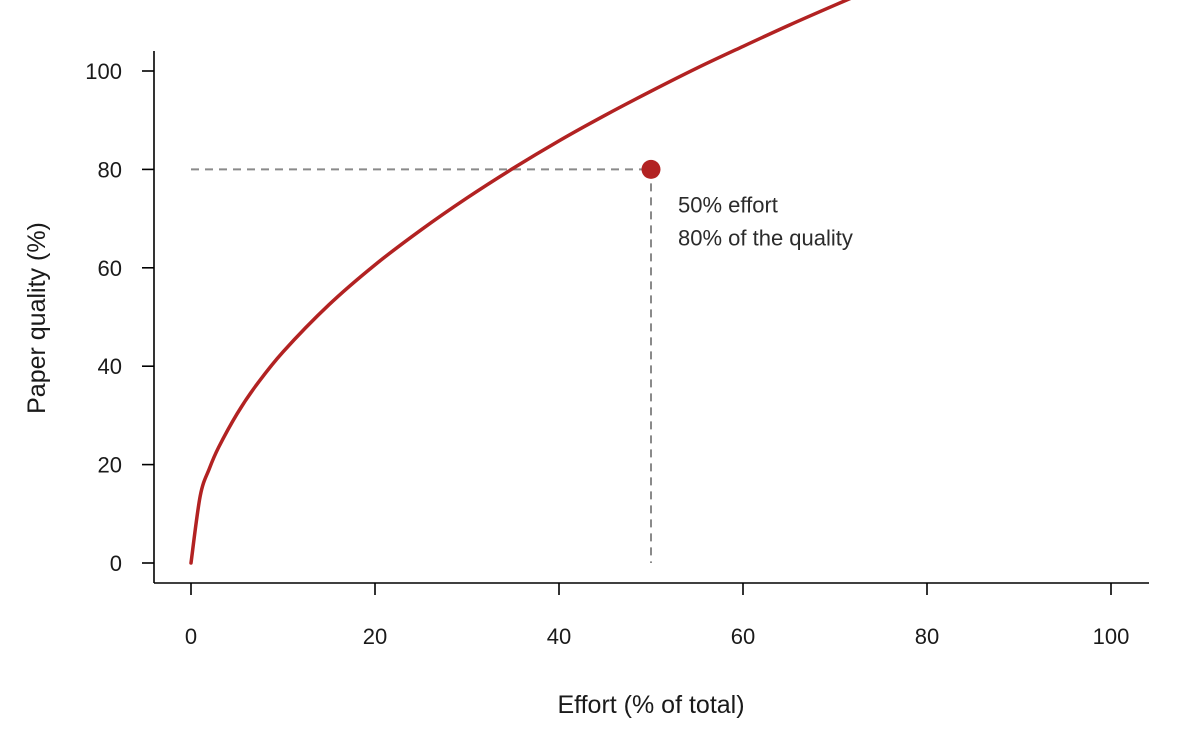 The height and width of the screenshot is (737, 1200). What do you see at coordinates (927, 636) in the screenshot?
I see `x-tick-label: 80` at bounding box center [927, 636].